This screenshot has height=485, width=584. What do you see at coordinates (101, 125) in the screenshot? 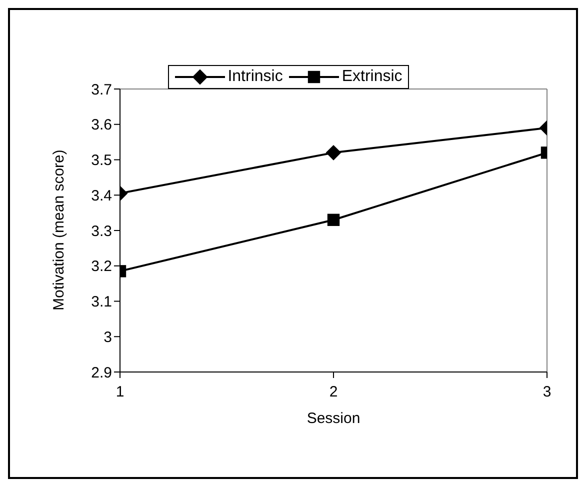
I see `y-tick-label: 3.6` at bounding box center [101, 125].